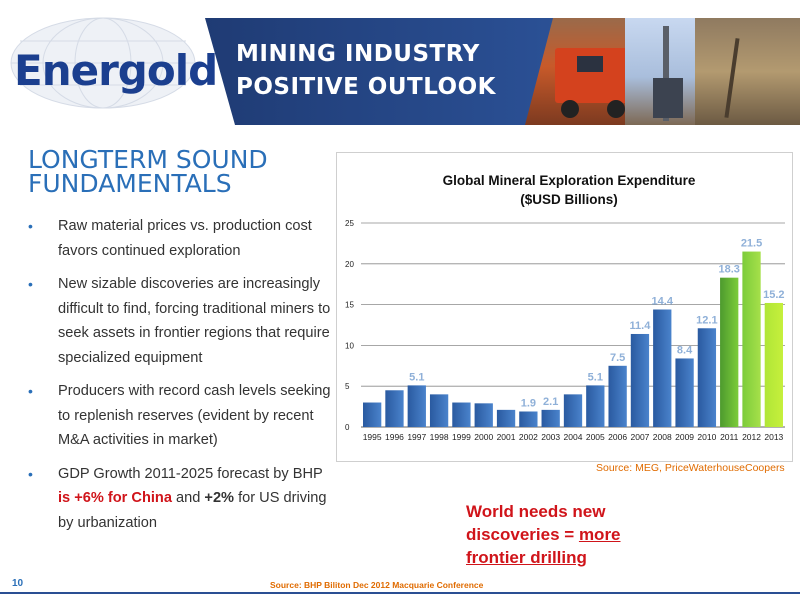  What do you see at coordinates (590, 64) in the screenshot?
I see `truck-window` at bounding box center [590, 64].